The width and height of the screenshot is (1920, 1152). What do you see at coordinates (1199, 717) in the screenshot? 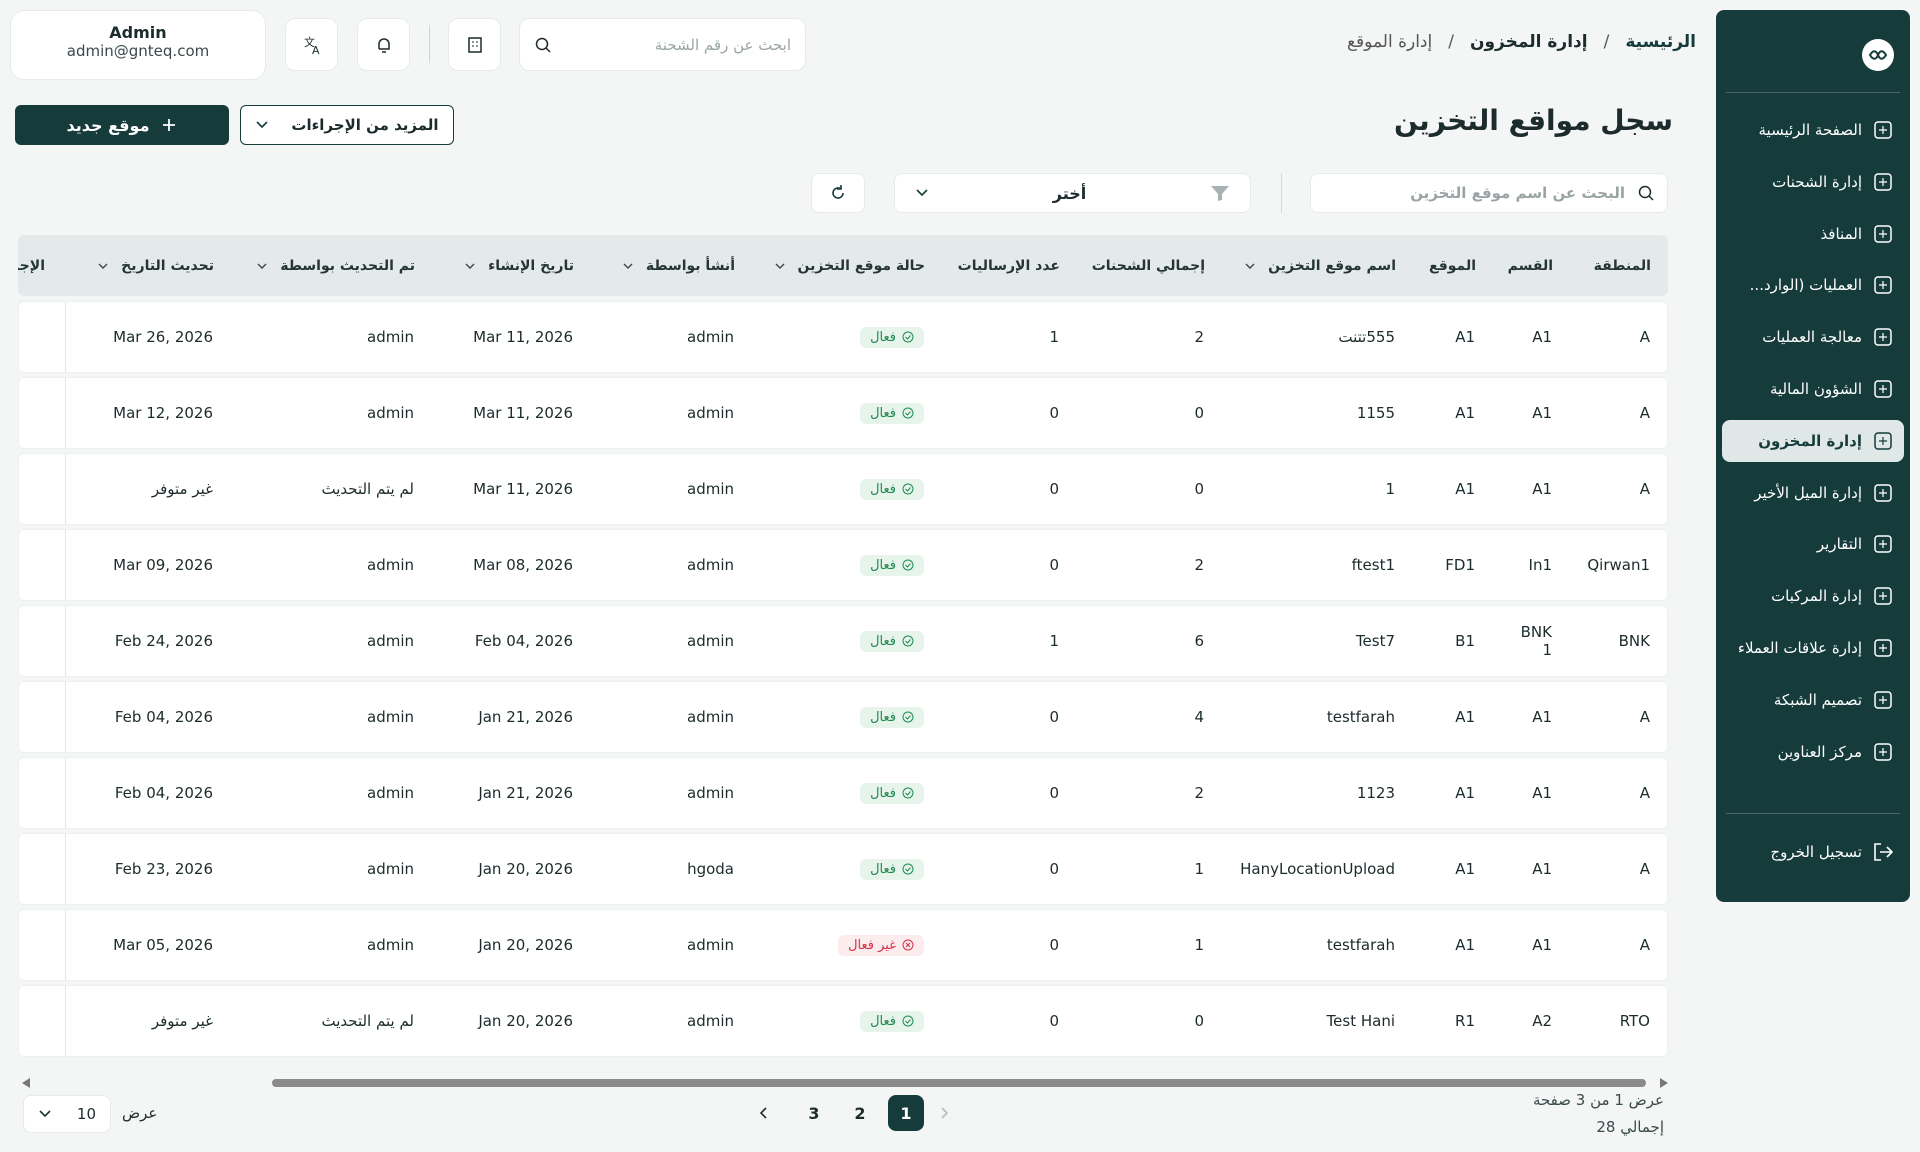
I see `cell-text: 4` at bounding box center [1199, 717].